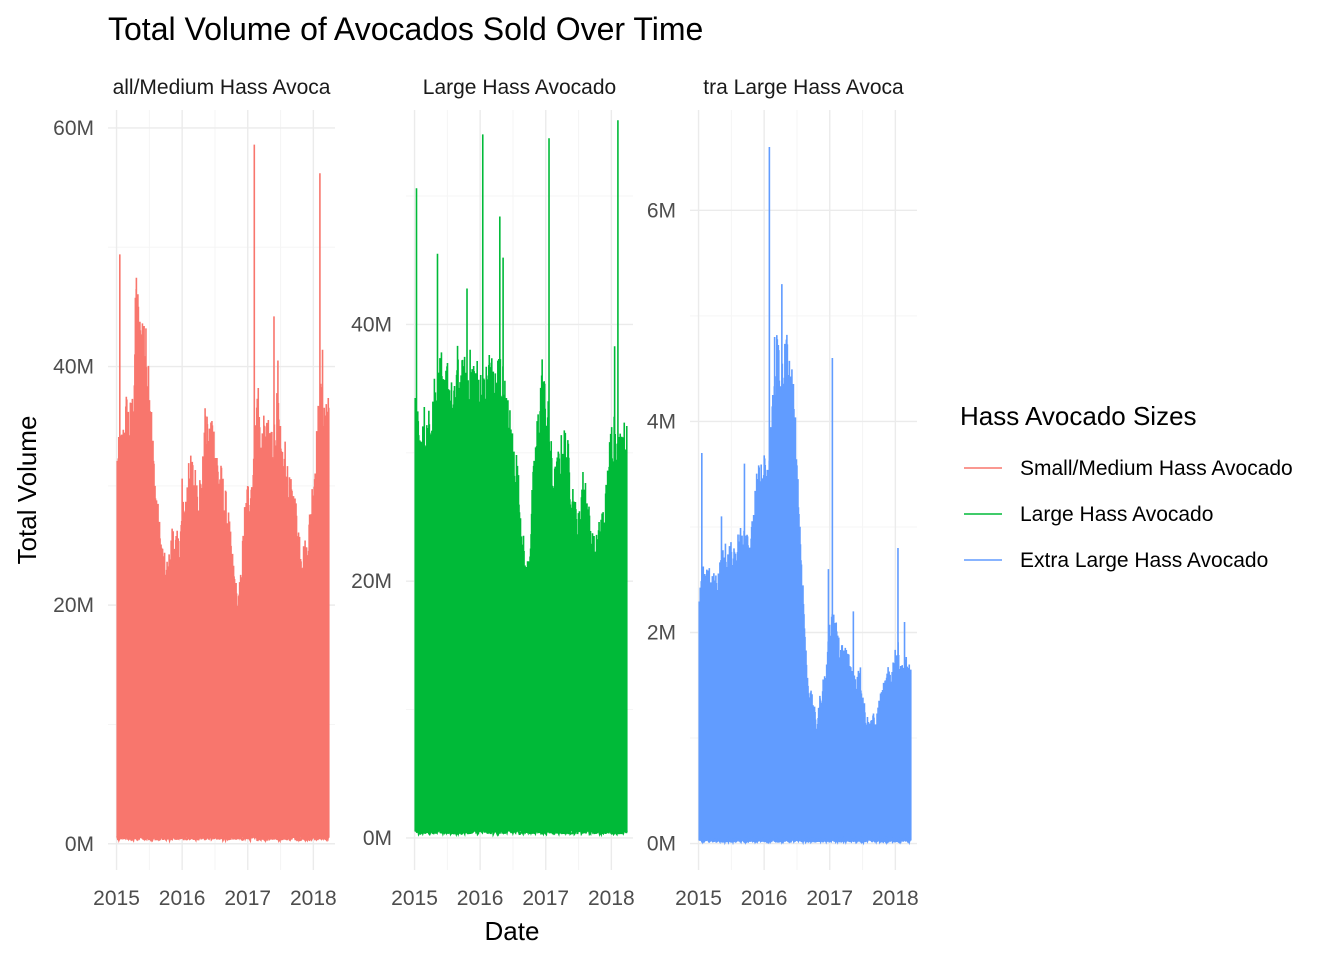  I want to click on x-axis-title: Date, so click(512, 931).